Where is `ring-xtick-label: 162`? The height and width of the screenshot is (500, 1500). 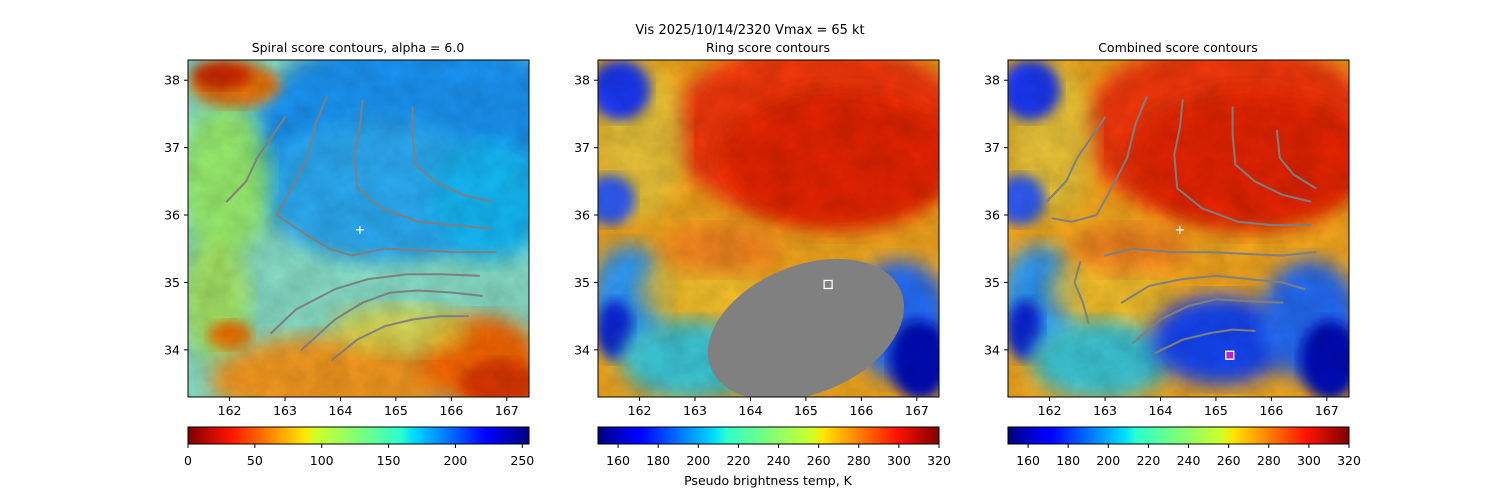 ring-xtick-label: 162 is located at coordinates (640, 410).